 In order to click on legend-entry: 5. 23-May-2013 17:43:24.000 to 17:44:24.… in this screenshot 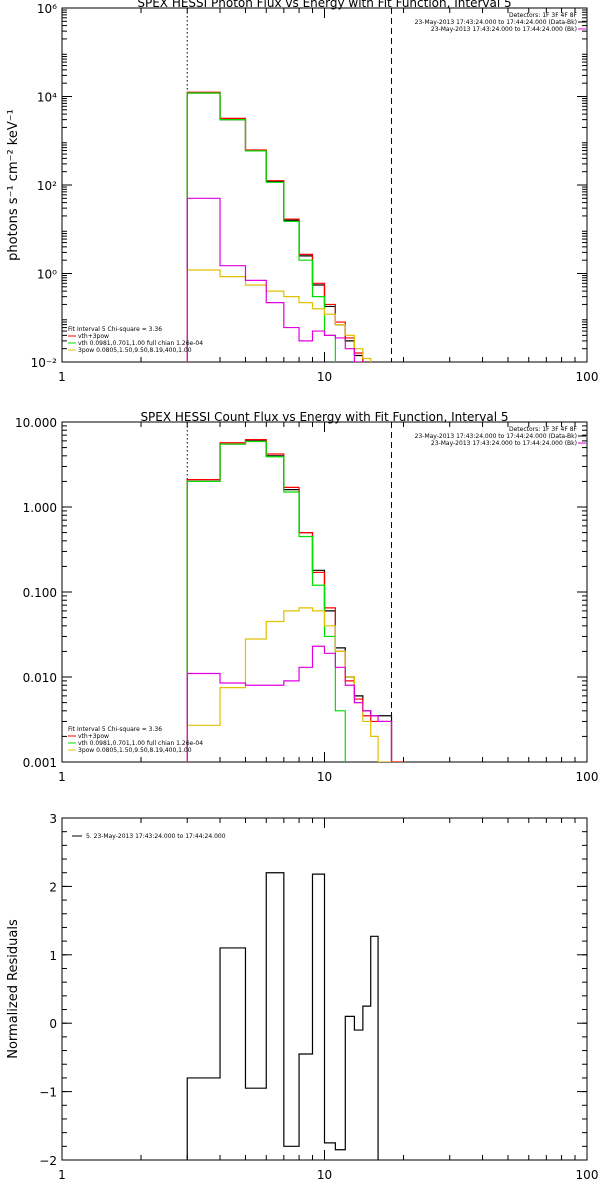, I will do `click(156, 836)`.